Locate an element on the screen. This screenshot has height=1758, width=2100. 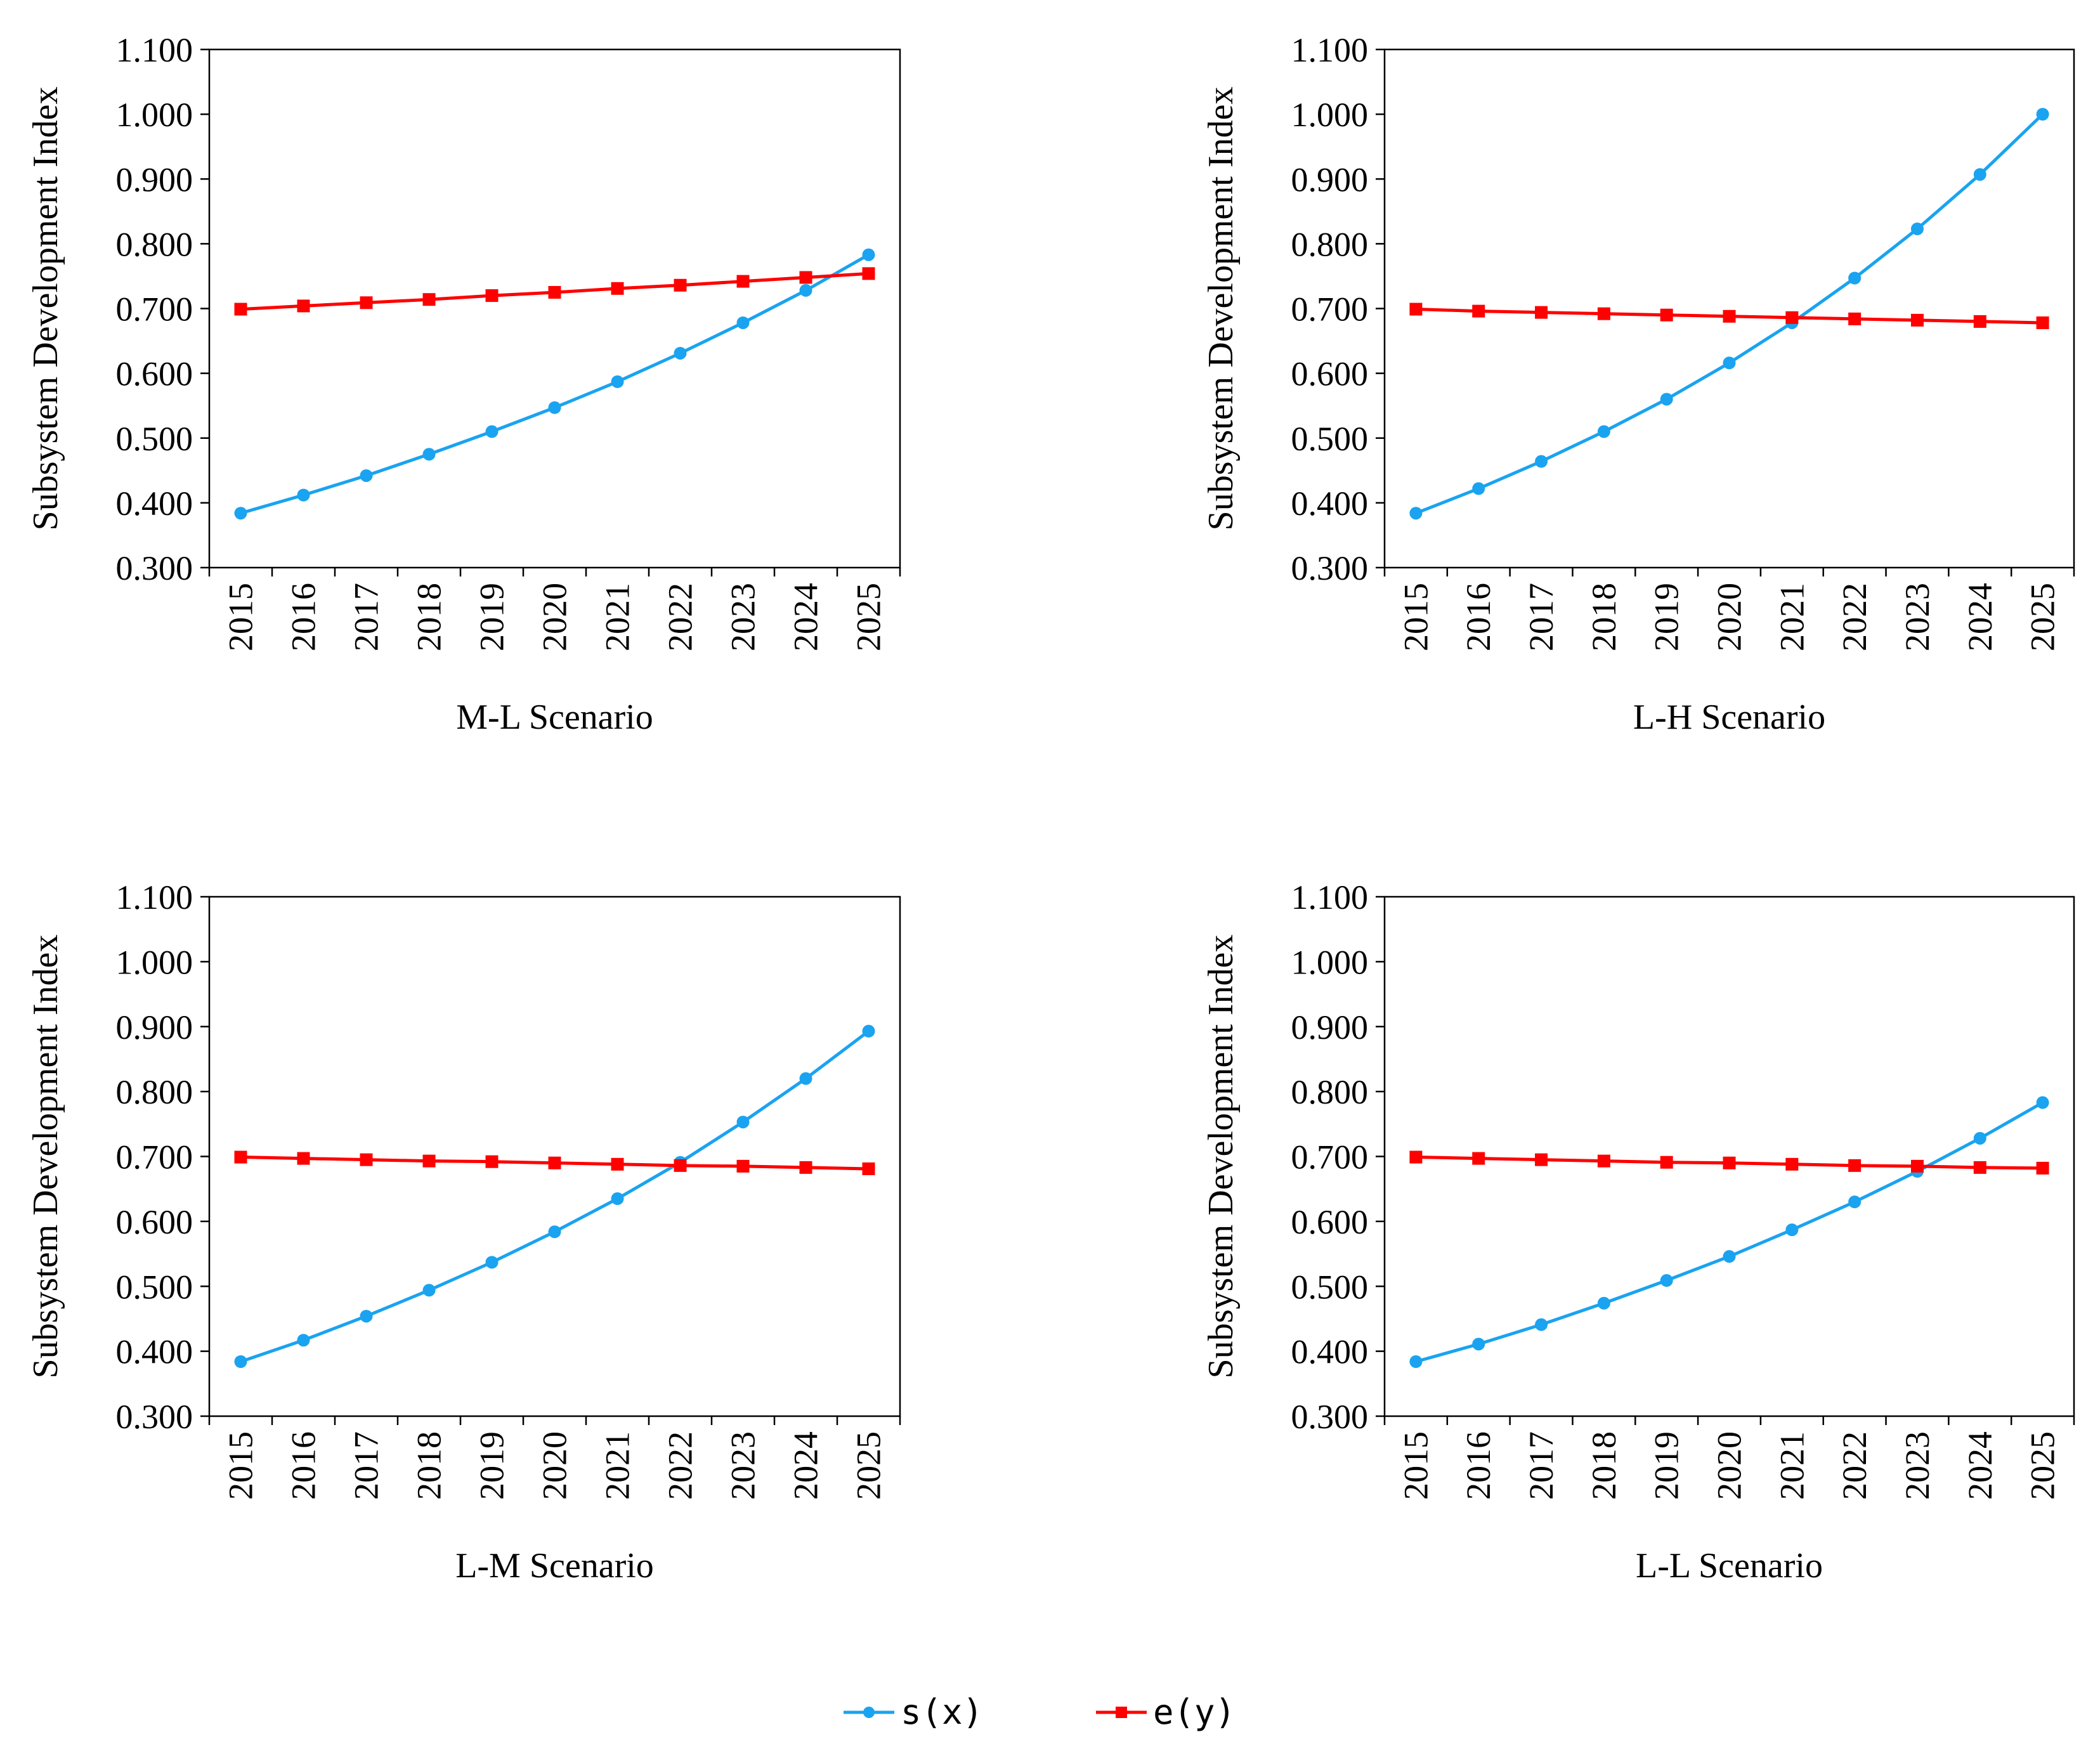
legend-item-sx: s(x) is located at coordinates (913, 1712).